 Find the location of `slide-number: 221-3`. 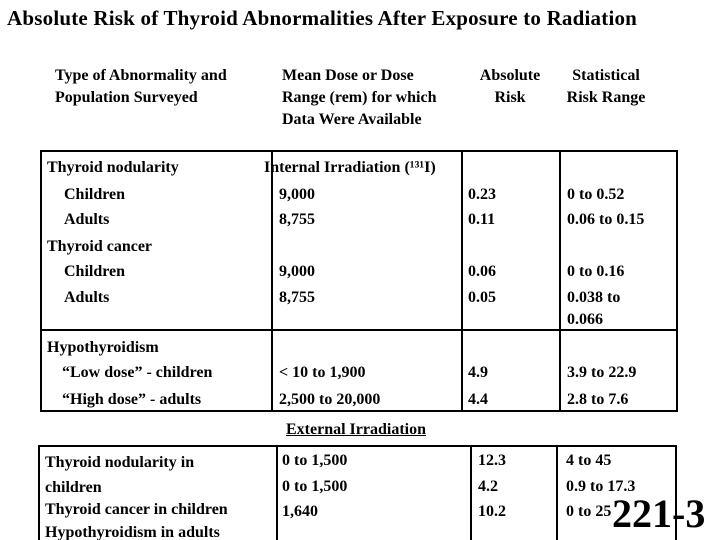

slide-number: 221-3 is located at coordinates (659, 513).